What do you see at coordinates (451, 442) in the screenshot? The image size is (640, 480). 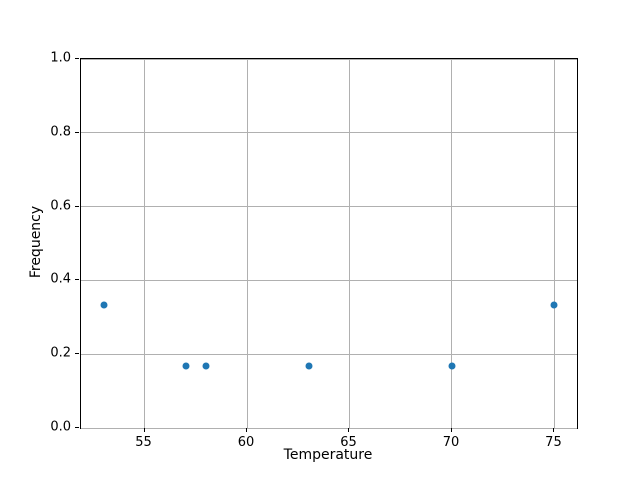 I see `x-tick-label: 70` at bounding box center [451, 442].